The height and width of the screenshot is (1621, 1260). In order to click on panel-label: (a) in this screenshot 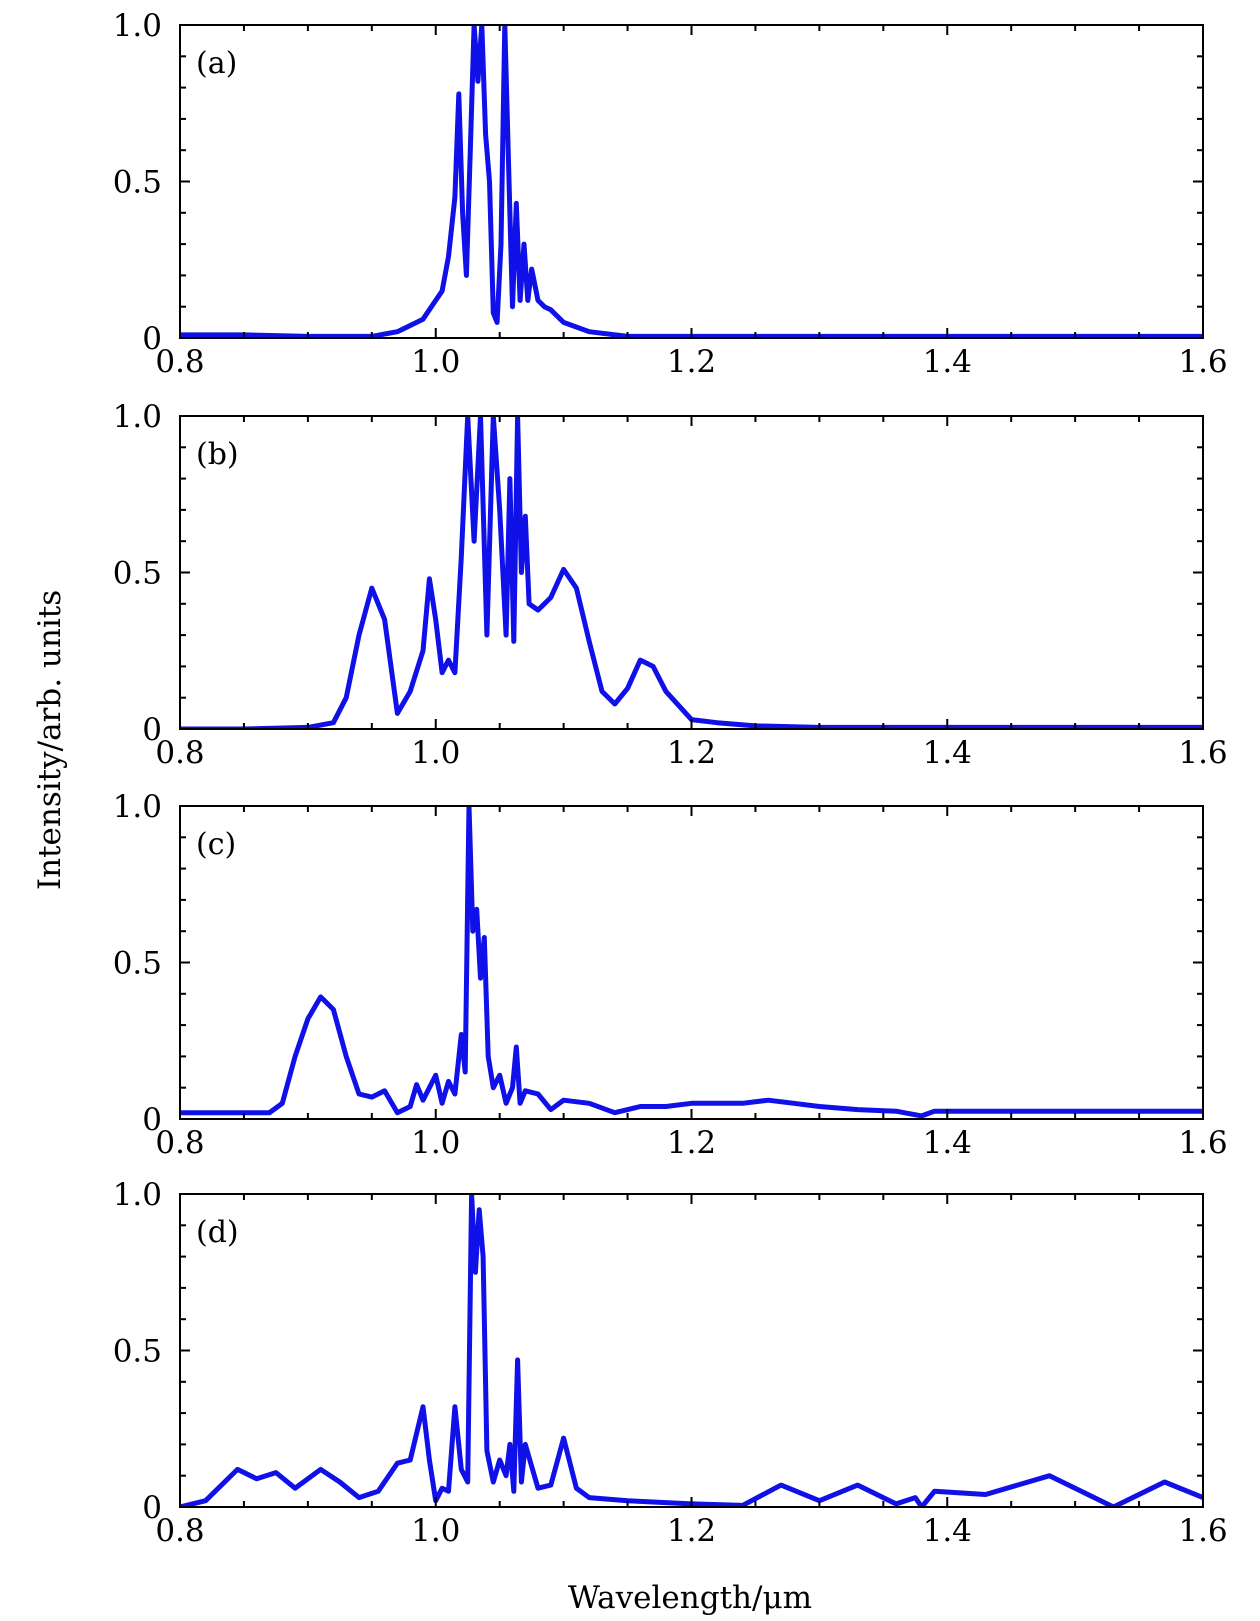, I will do `click(216, 63)`.